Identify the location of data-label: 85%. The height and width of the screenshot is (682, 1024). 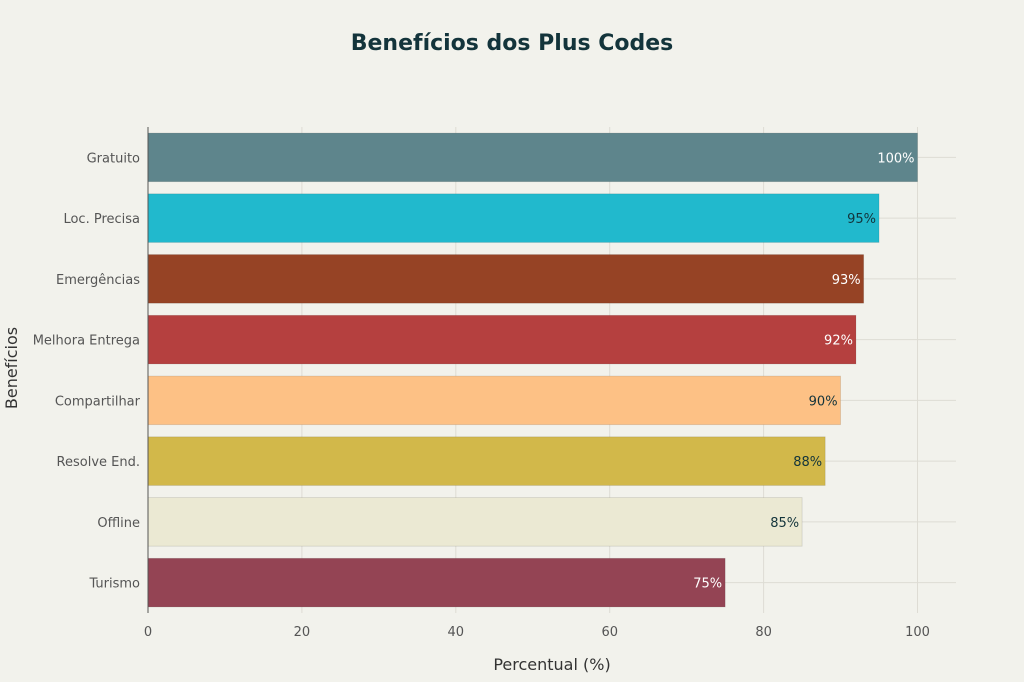
(784, 523).